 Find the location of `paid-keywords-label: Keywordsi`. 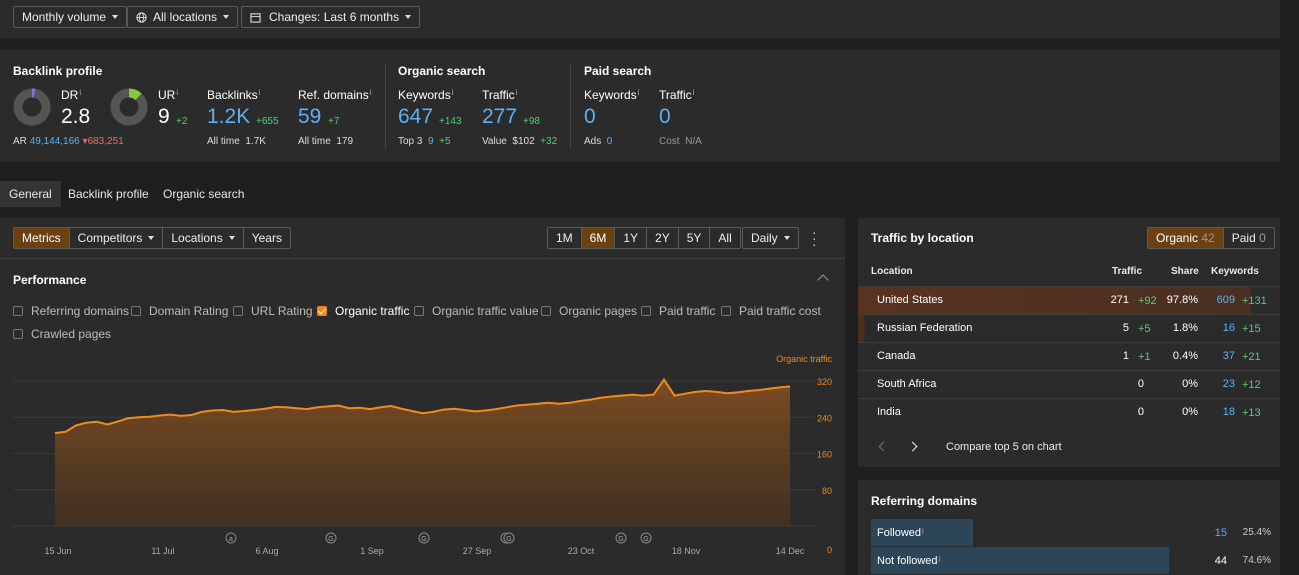

paid-keywords-label: Keywordsi is located at coordinates (612, 95).